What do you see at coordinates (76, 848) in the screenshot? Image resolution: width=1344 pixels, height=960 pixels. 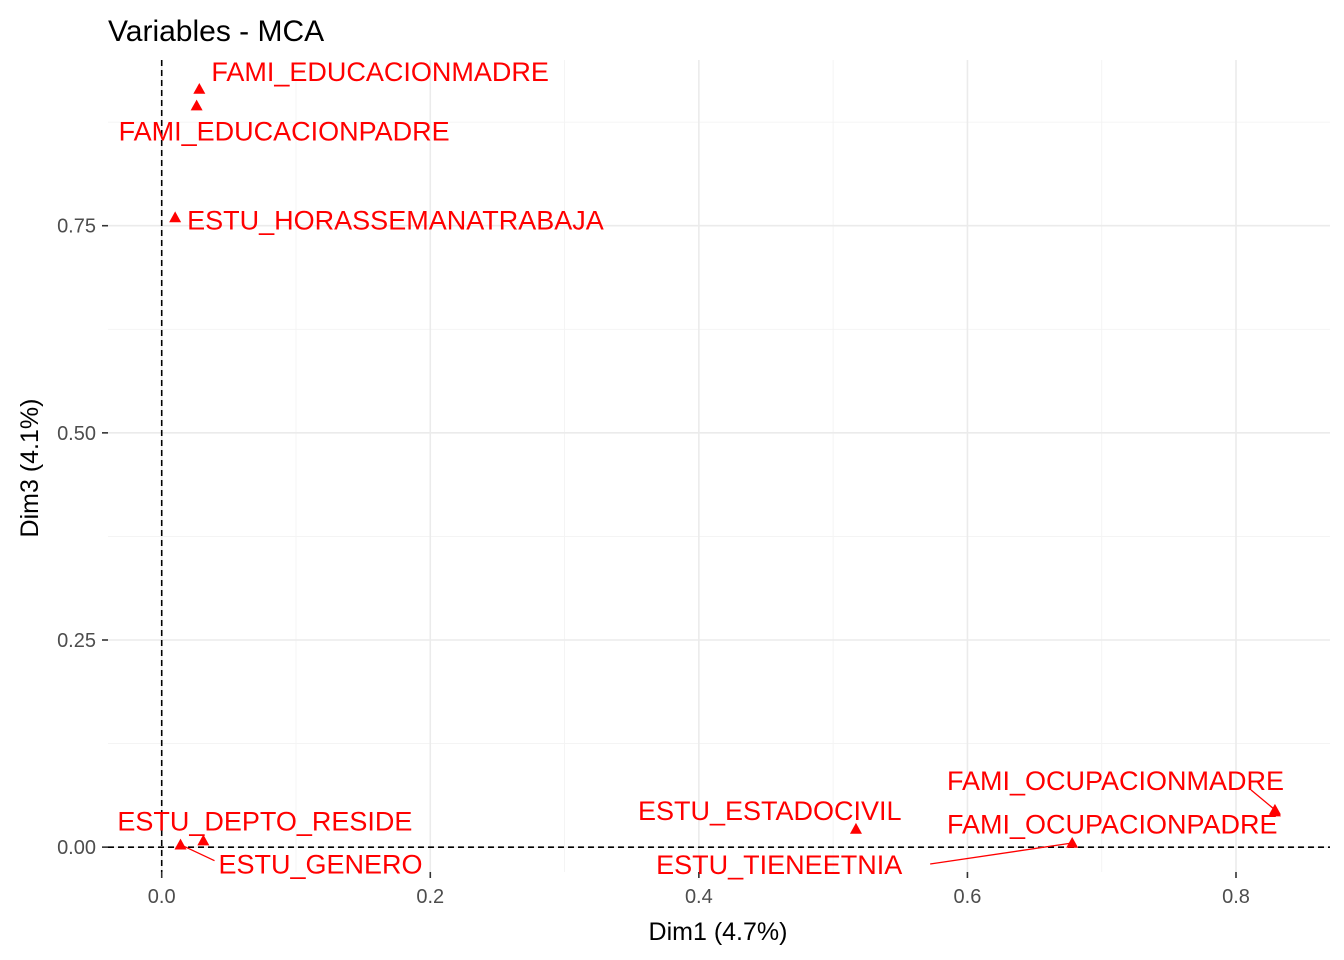 I see `y-tick-label: 0.00` at bounding box center [76, 848].